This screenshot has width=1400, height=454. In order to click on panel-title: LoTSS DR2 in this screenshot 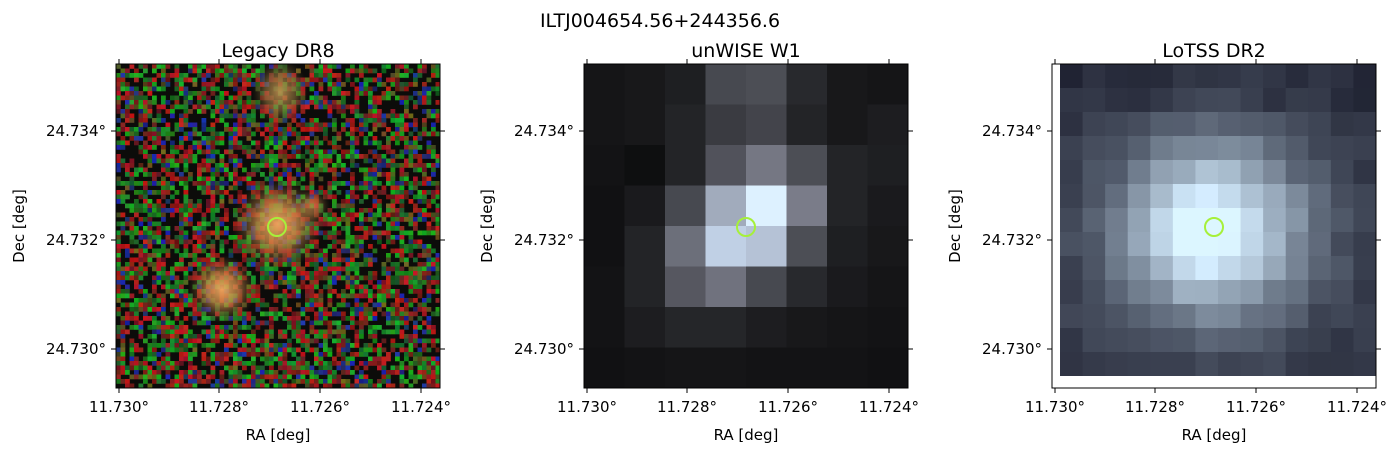, I will do `click(1214, 51)`.